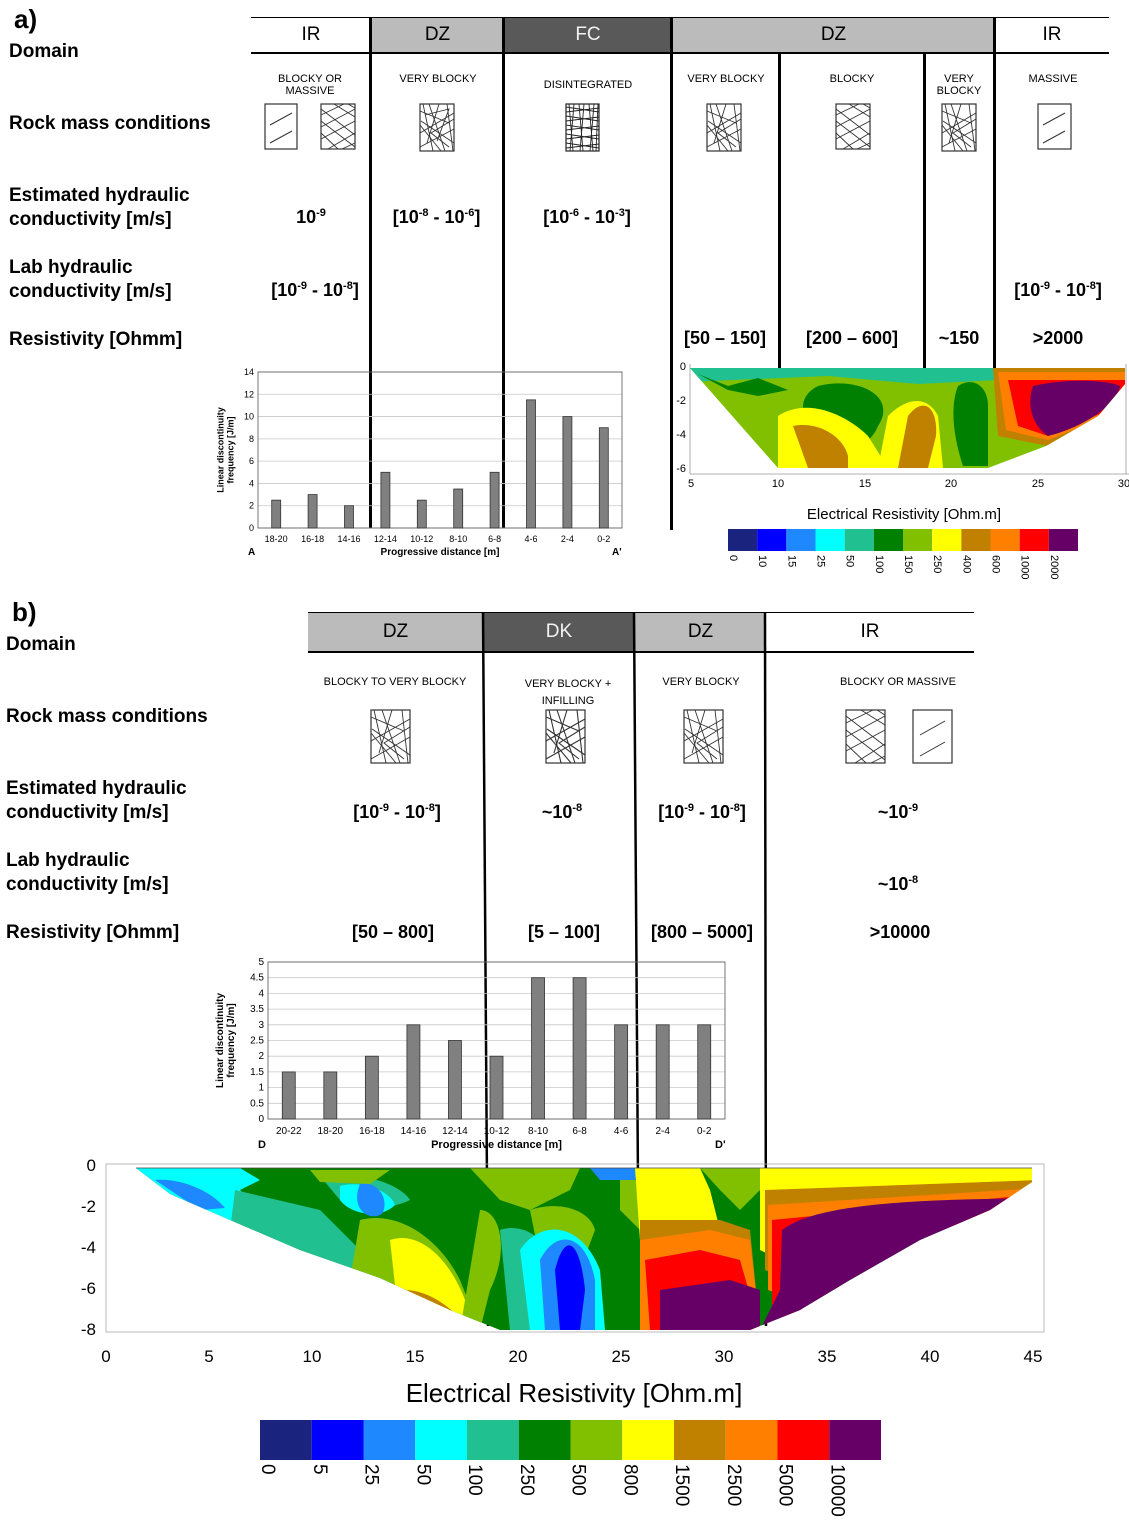  I want to click on colorbar-label: 25, so click(821, 561).